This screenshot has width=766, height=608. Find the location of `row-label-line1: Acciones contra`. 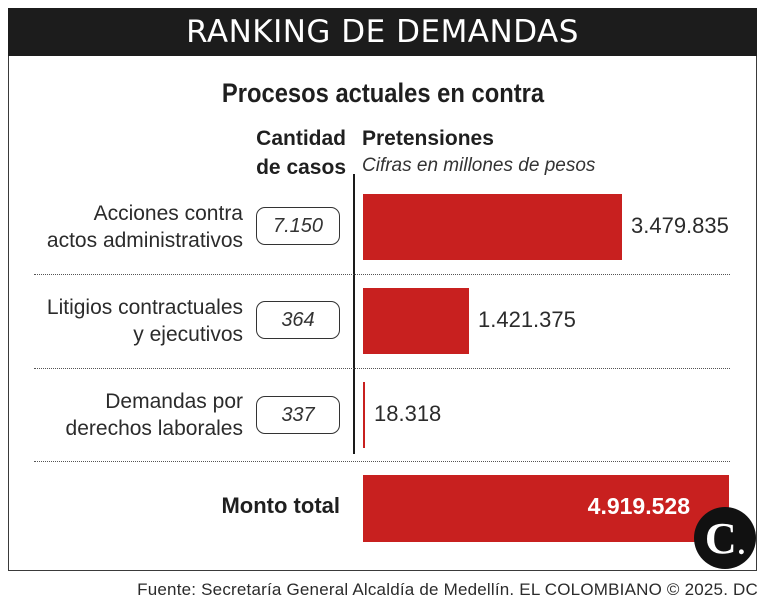

row-label-line1: Acciones contra is located at coordinates (168, 213).